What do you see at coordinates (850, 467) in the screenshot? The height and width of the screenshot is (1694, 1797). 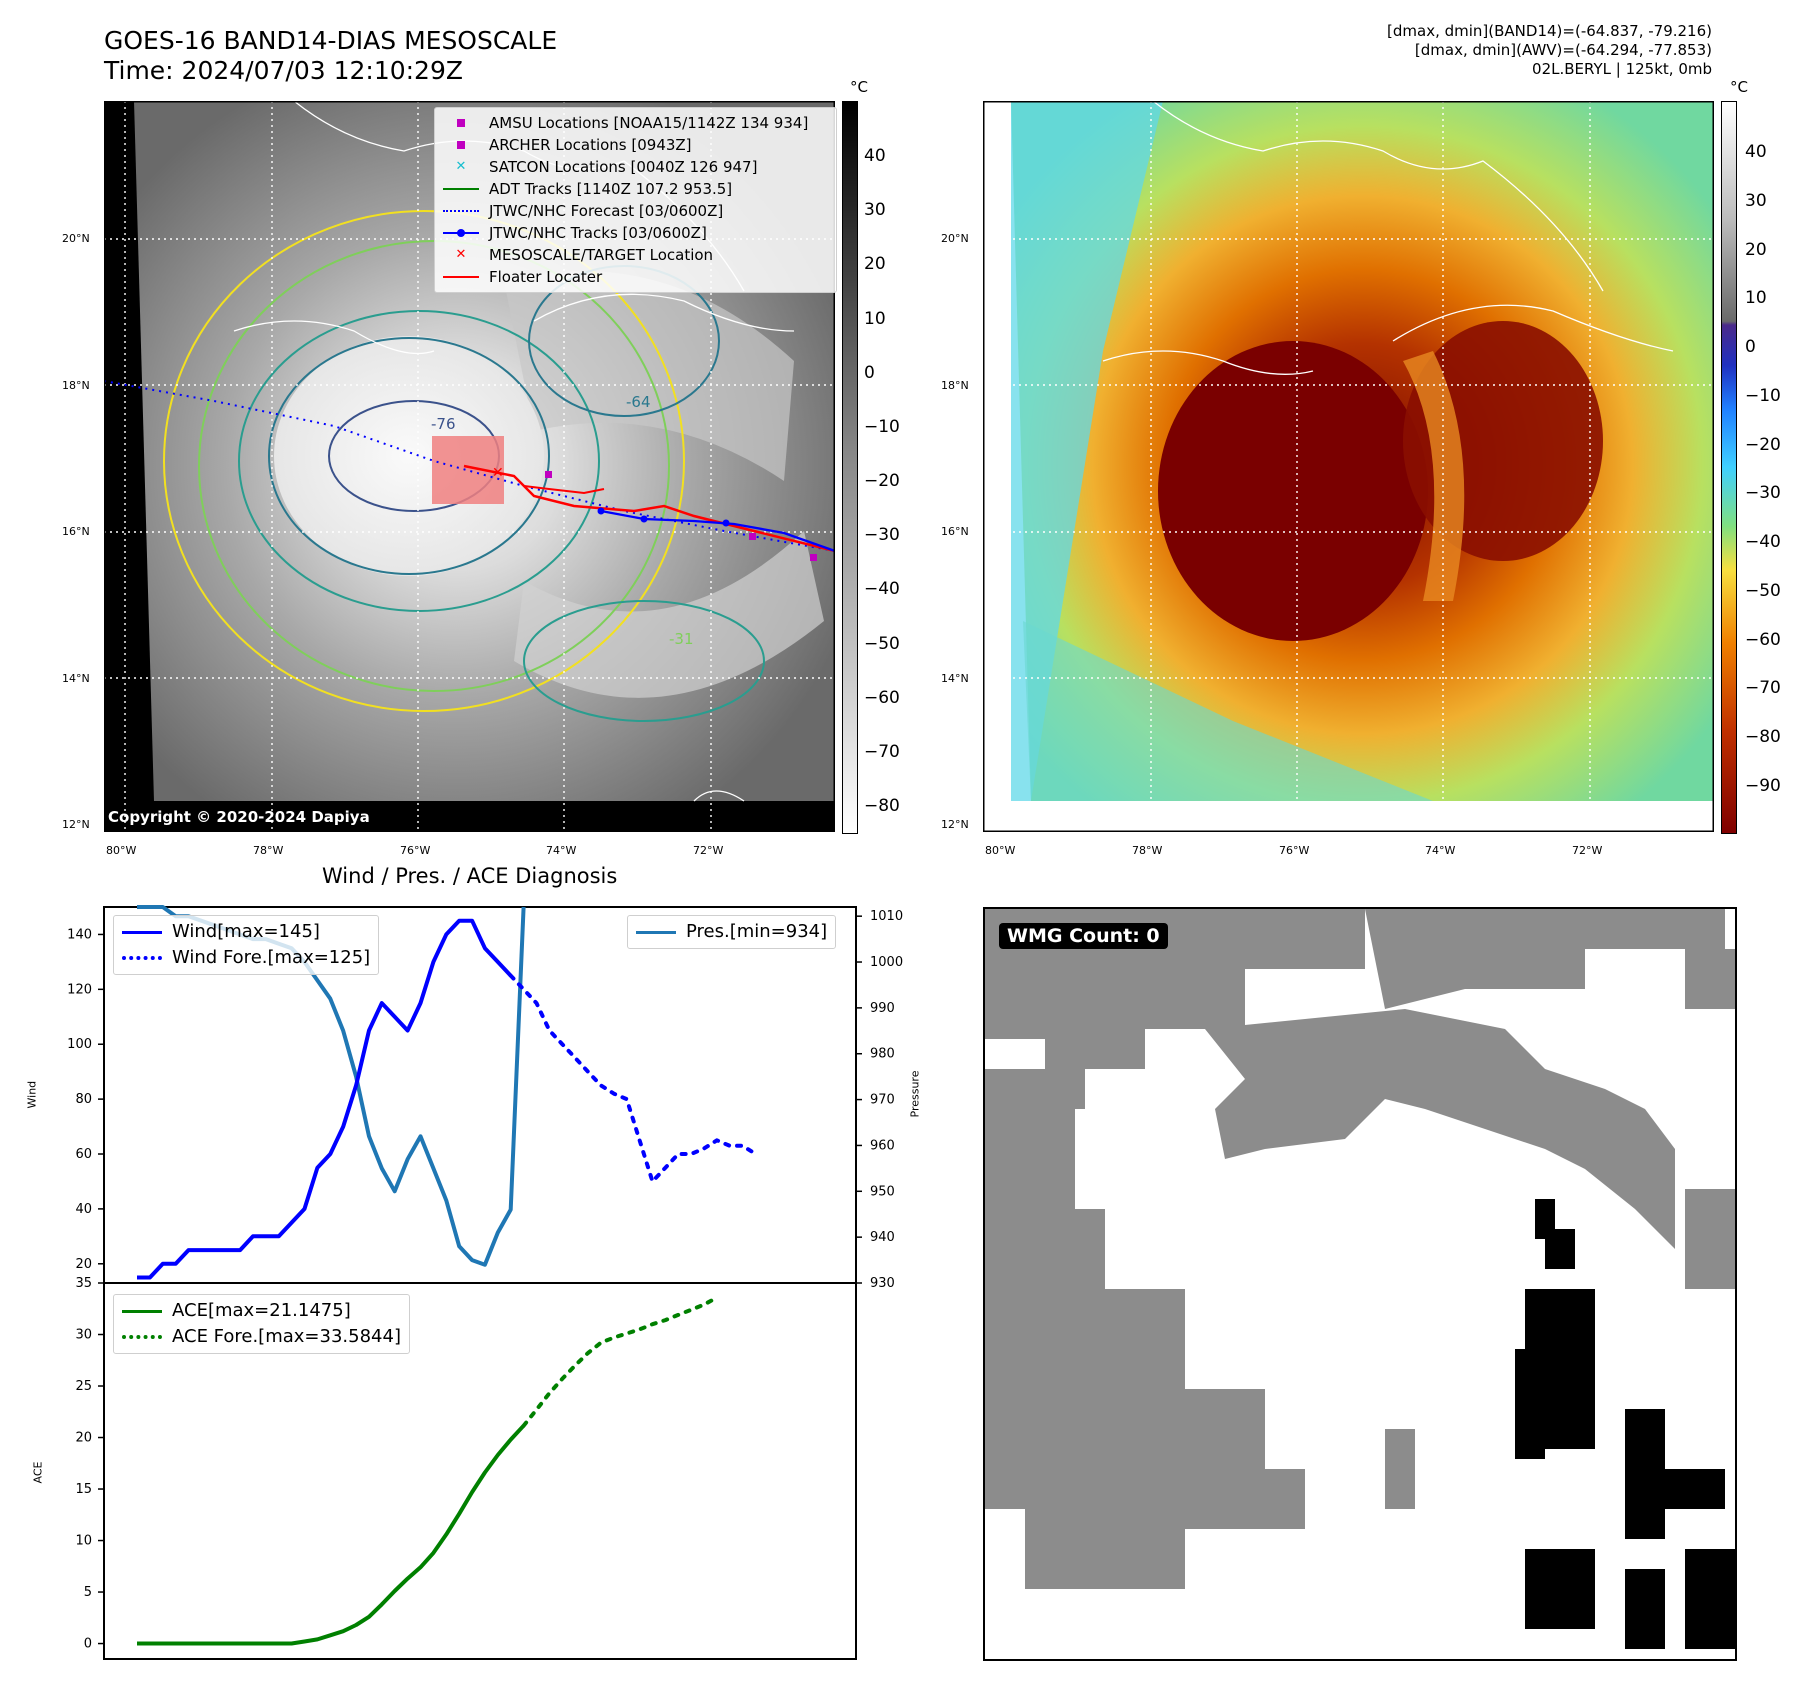 I see `gray-colorbar` at bounding box center [850, 467].